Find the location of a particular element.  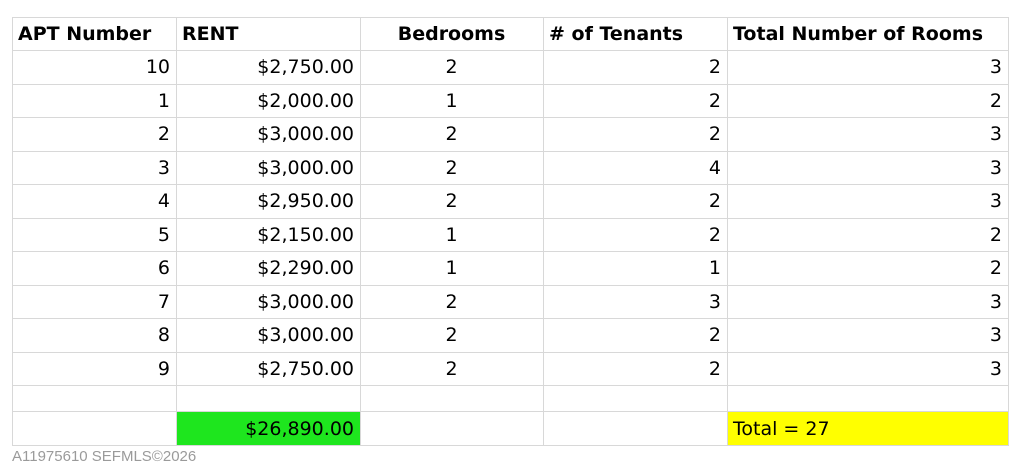

table-row: 1 $2,000.00 1 2 2 is located at coordinates (510, 100).